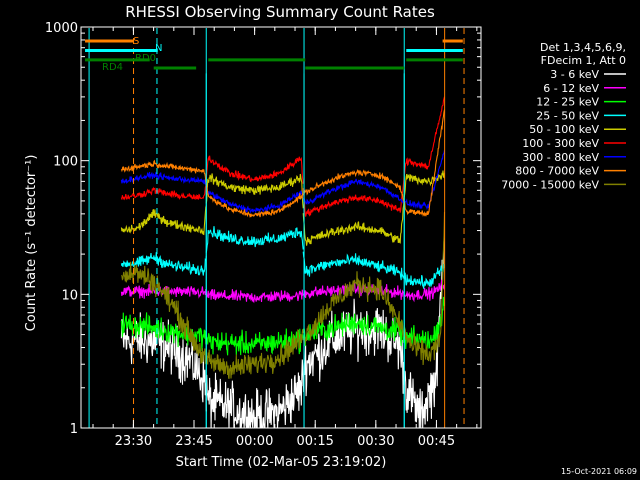  What do you see at coordinates (557, 171) in the screenshot?
I see `legend-entry-label: 800 - 7000 keV` at bounding box center [557, 171].